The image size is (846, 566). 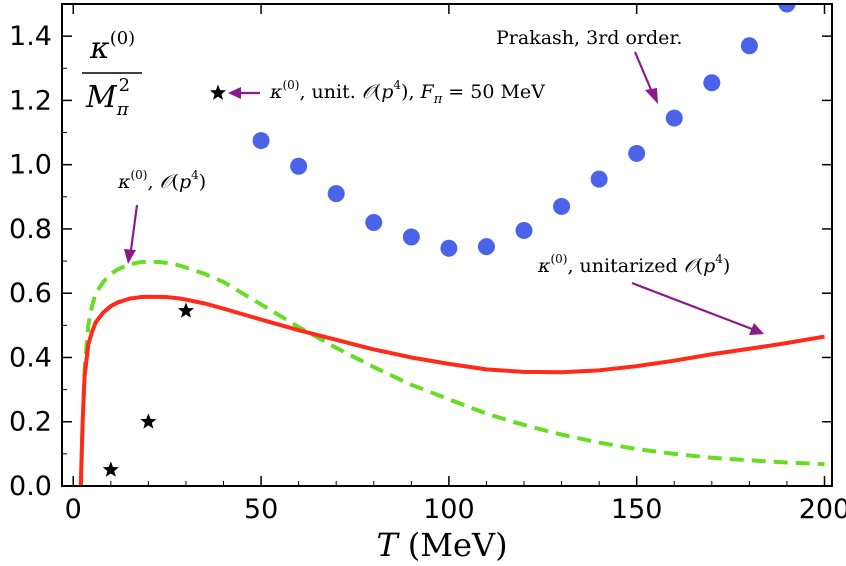 What do you see at coordinates (112, 47) in the screenshot?
I see `ylabel-numerator: κ(0)` at bounding box center [112, 47].